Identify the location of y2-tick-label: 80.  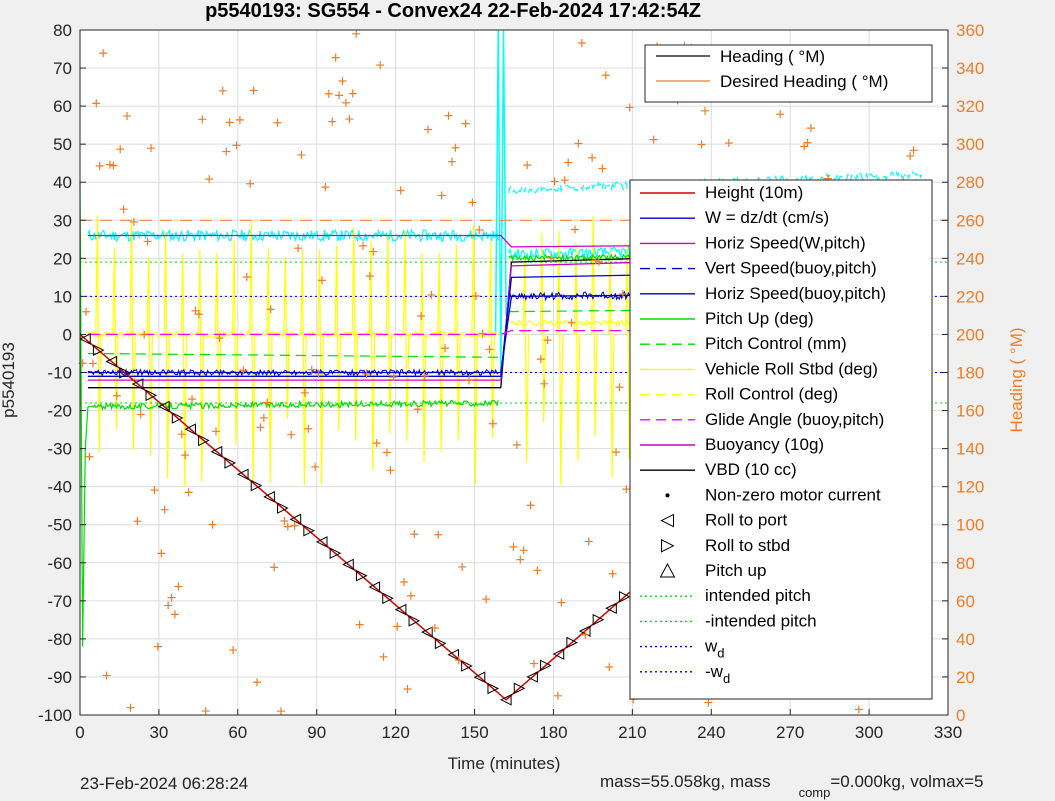
(965, 563).